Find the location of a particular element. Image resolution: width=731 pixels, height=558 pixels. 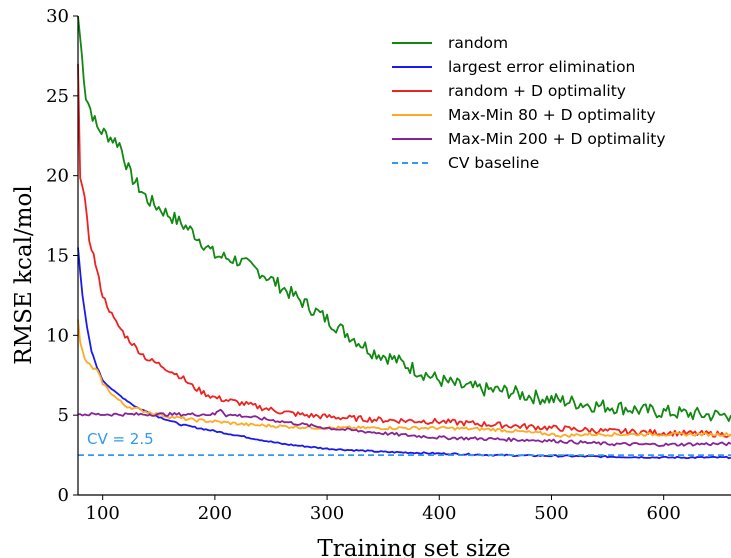

x-tick-label-4: 500 is located at coordinates (551, 513).